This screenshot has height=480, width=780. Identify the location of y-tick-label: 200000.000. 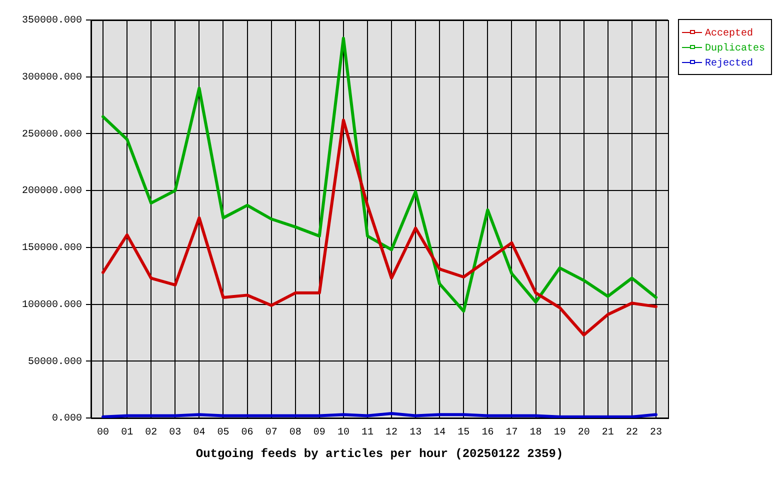
(52, 192).